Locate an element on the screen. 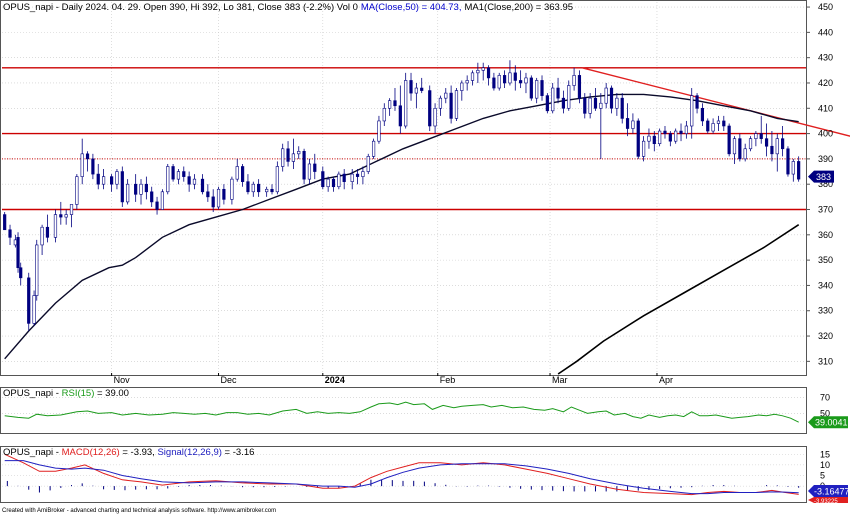 The height and width of the screenshot is (520, 850). date-tick-label: Nov is located at coordinates (122, 380).